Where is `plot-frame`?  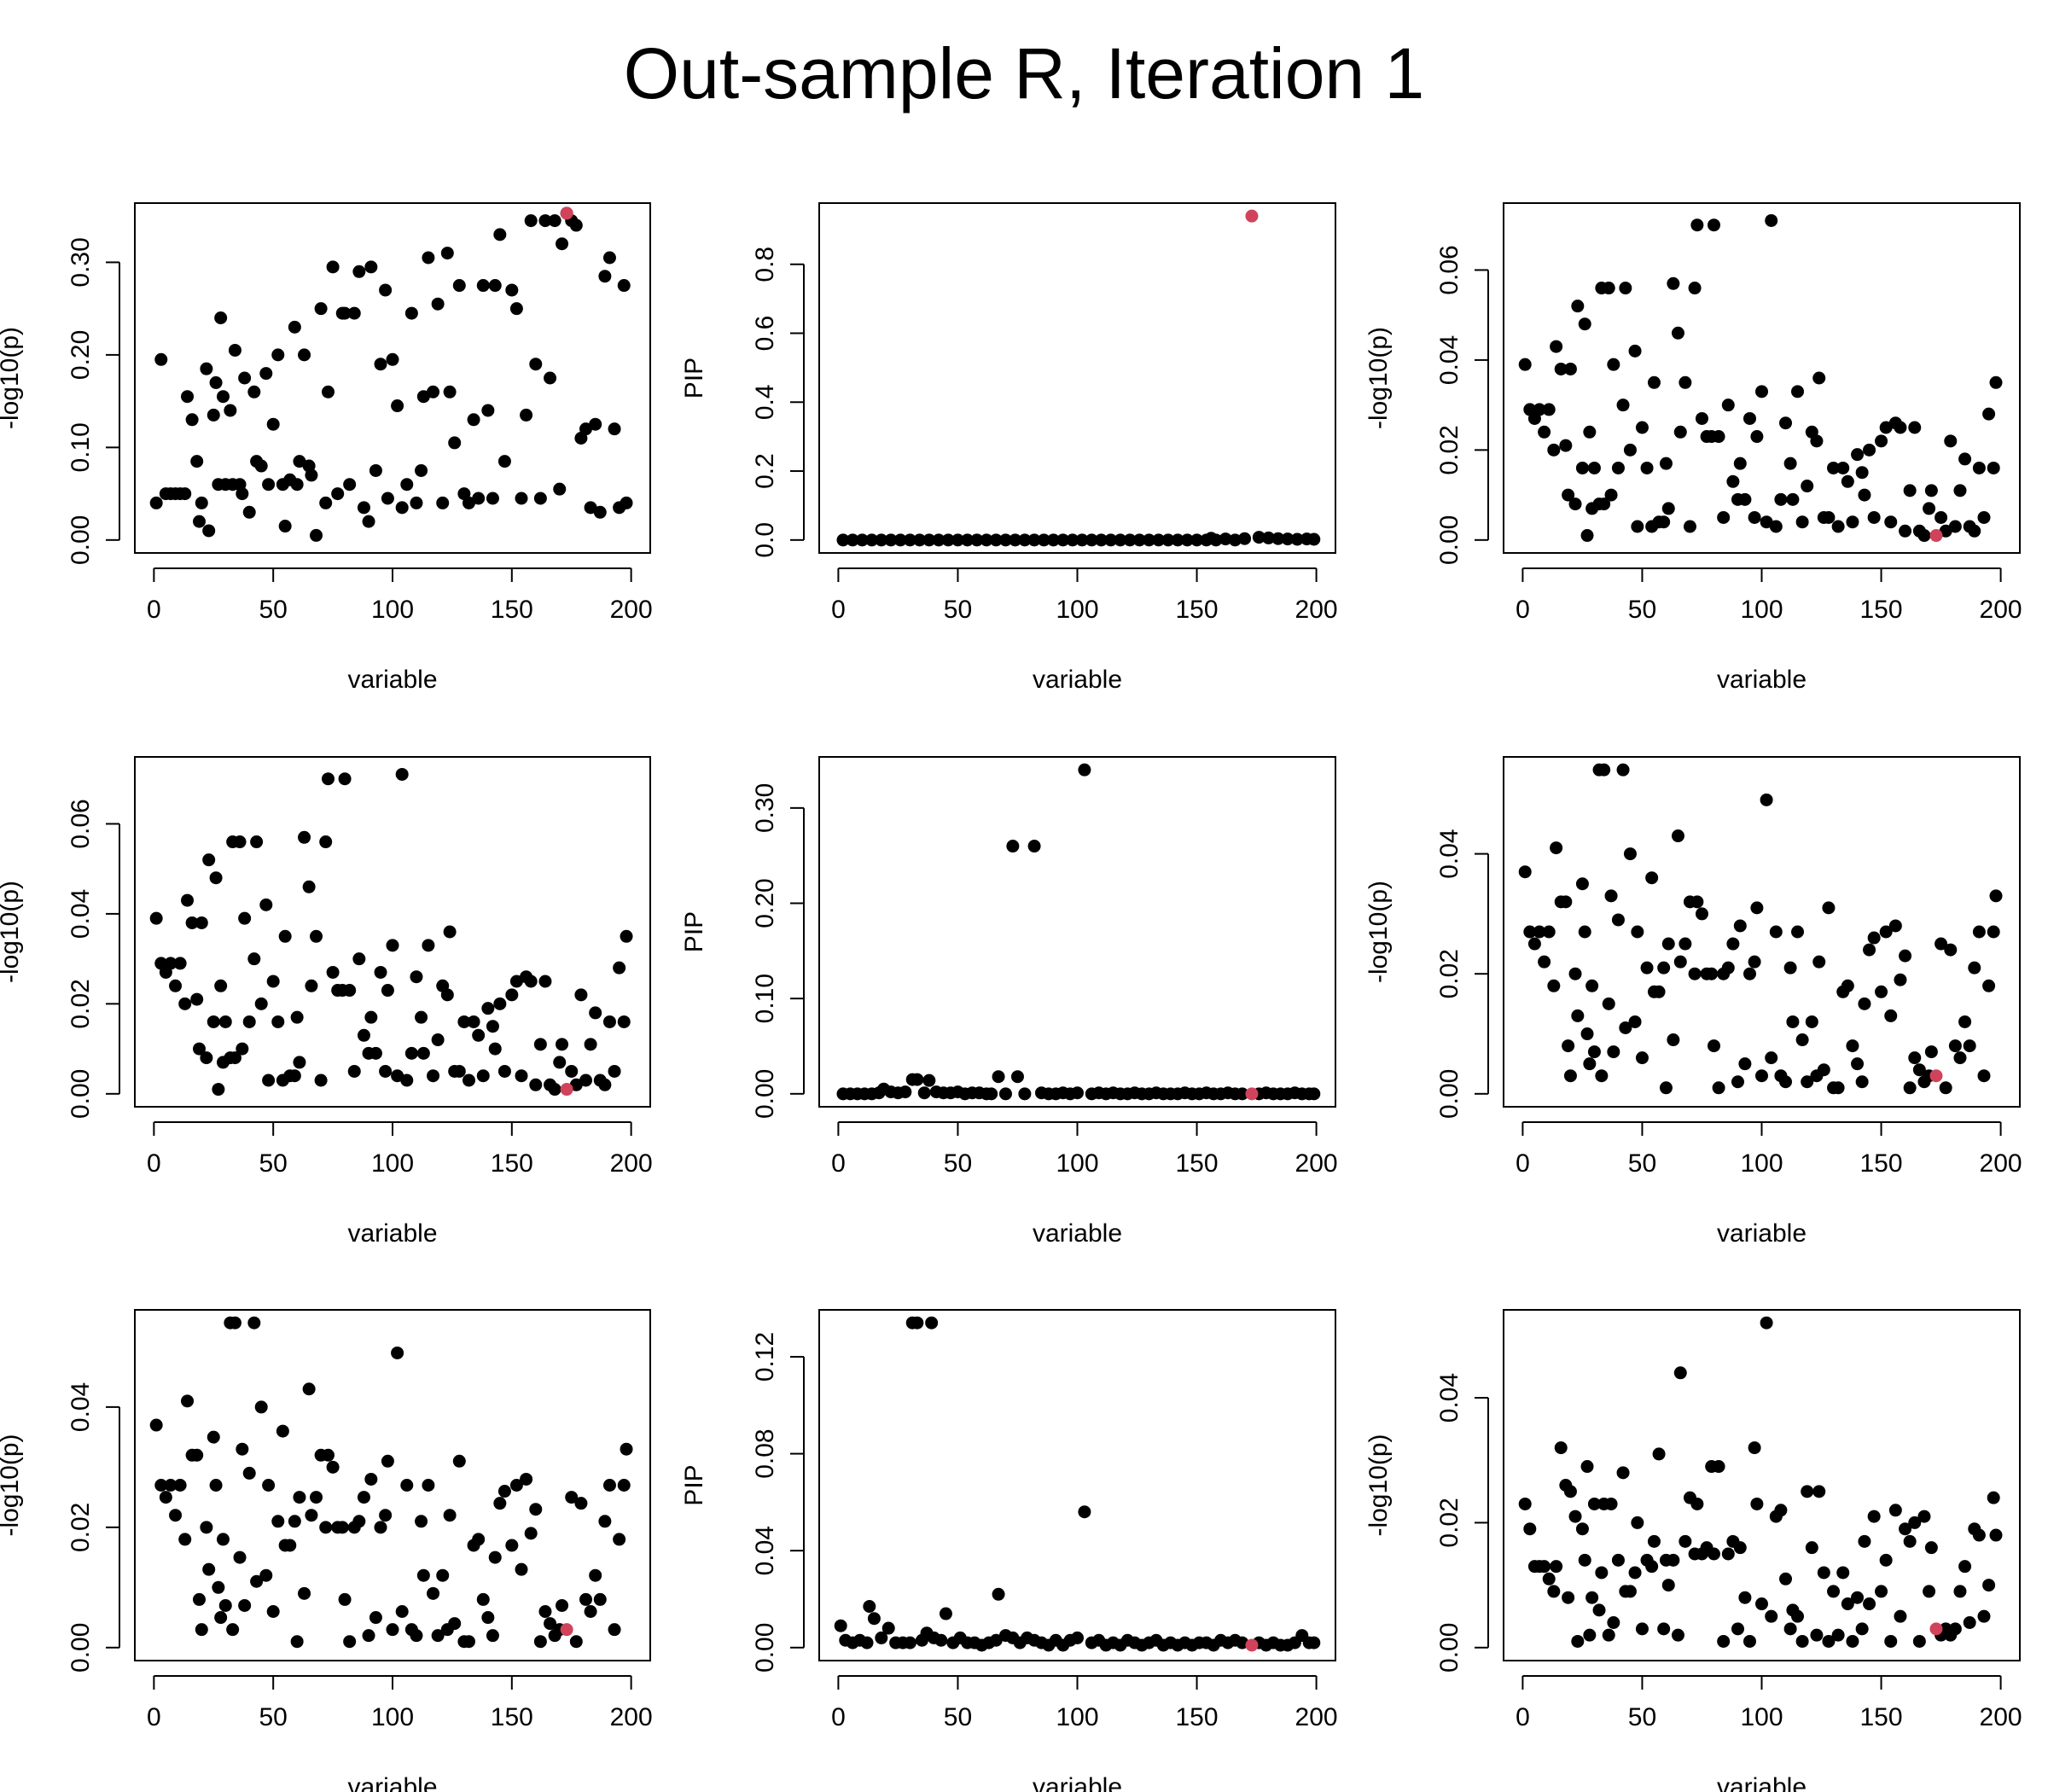 plot-frame is located at coordinates (392, 378).